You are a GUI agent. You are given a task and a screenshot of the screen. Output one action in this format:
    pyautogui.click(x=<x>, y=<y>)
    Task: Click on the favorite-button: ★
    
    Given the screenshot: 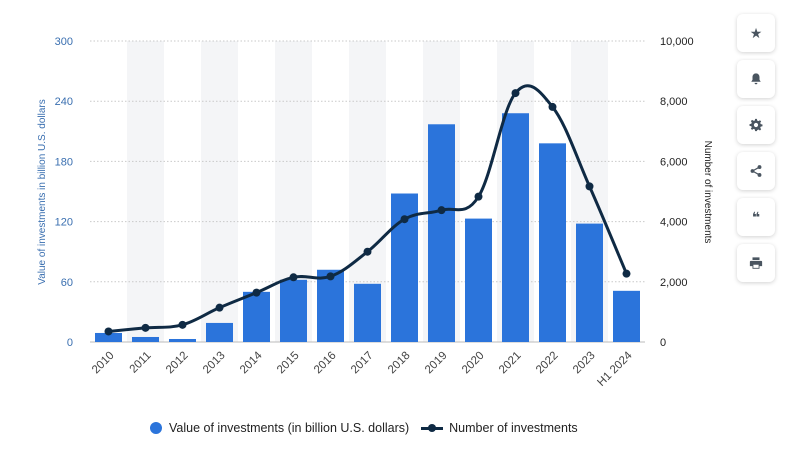 What is the action you would take?
    pyautogui.click(x=756, y=33)
    